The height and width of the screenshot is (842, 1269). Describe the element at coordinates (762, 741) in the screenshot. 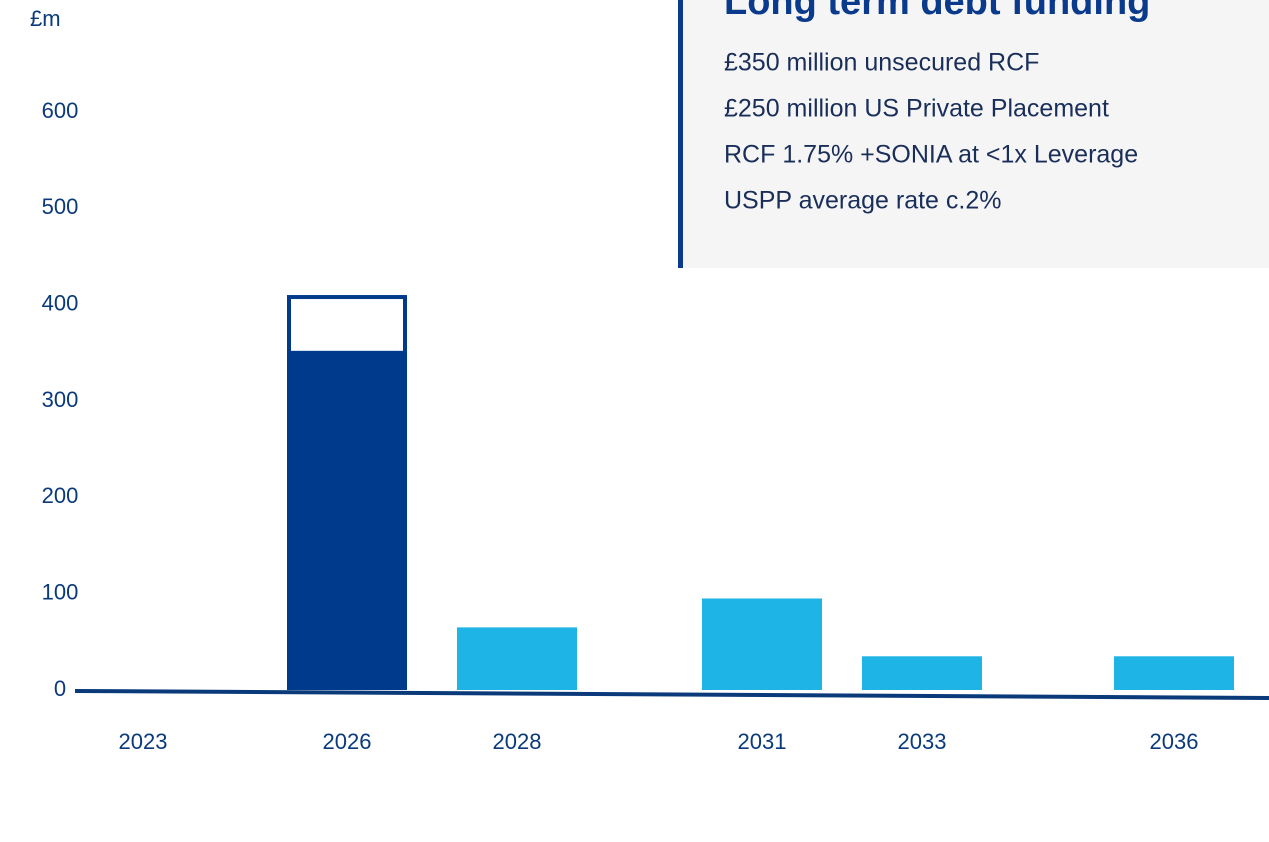

I see `x-tick-label: 2031` at that location.